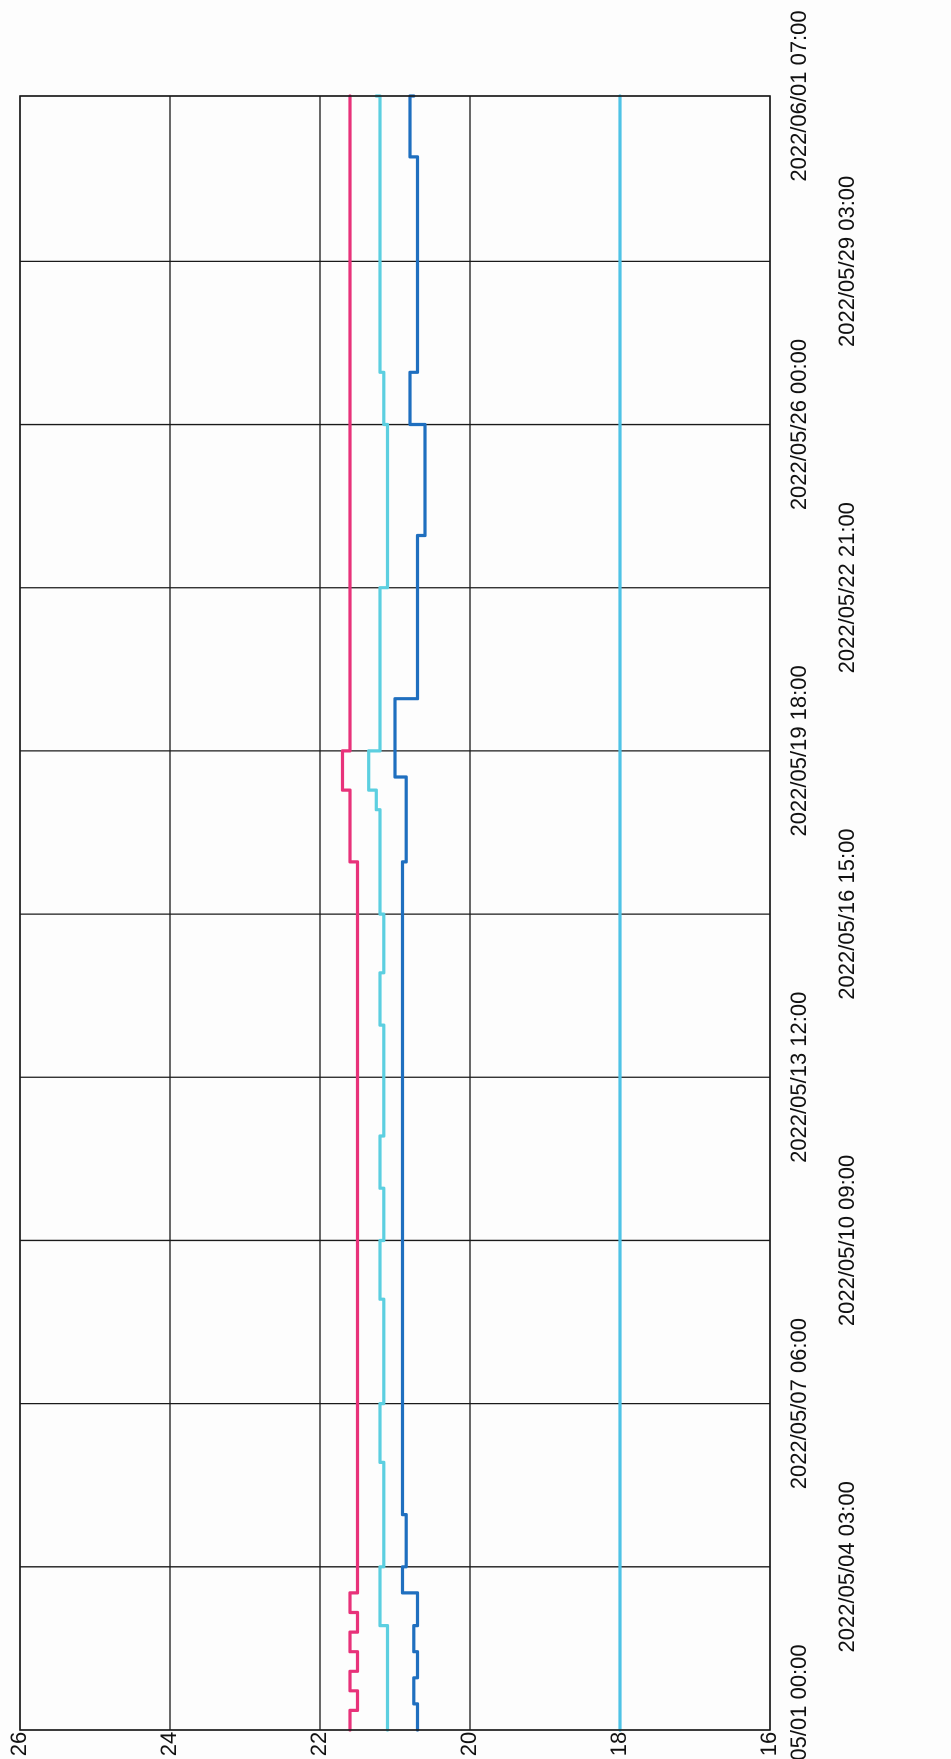 Image resolution: width=951 pixels, height=1759 pixels. Describe the element at coordinates (798, 1077) in the screenshot. I see `time-tick-label: 2022/05/13 12:00` at that location.